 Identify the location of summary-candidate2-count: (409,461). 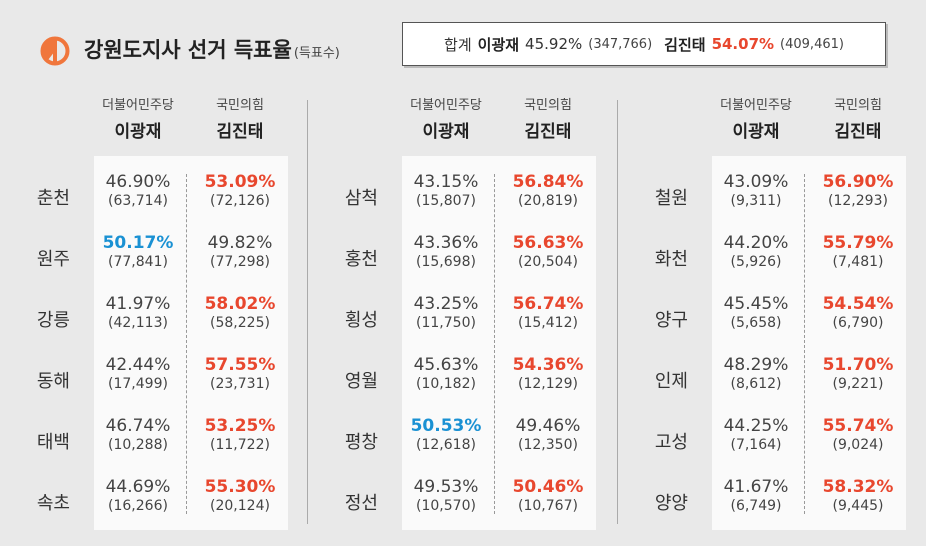
(812, 44).